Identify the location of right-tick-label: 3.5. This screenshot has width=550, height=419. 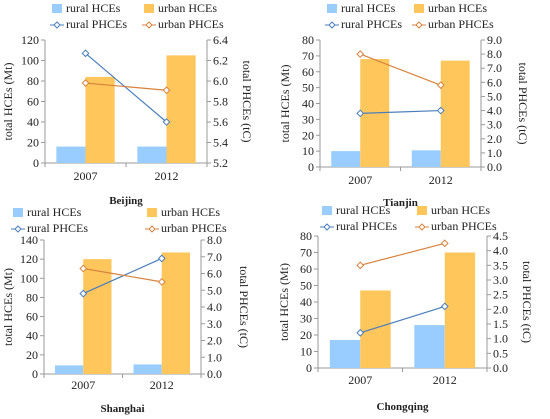
(500, 265).